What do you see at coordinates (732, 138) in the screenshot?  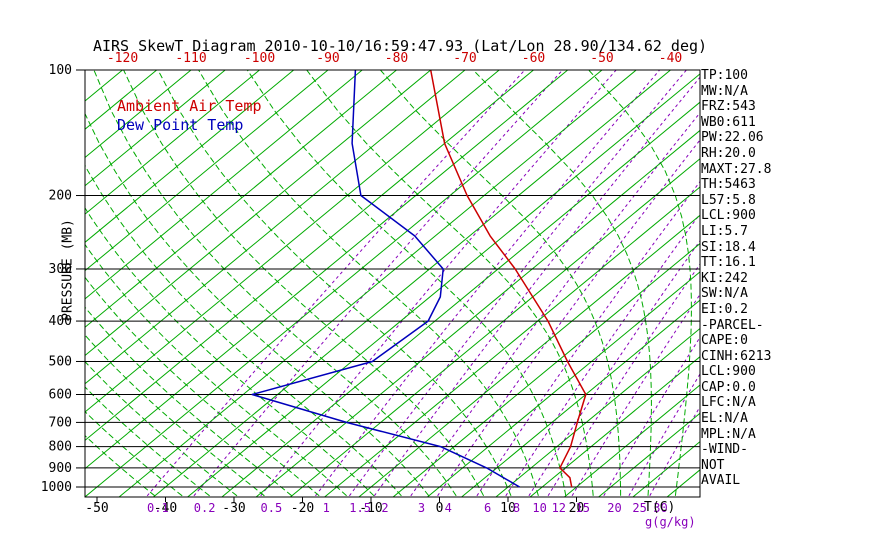 I see `stat-line: PW:22.06` at bounding box center [732, 138].